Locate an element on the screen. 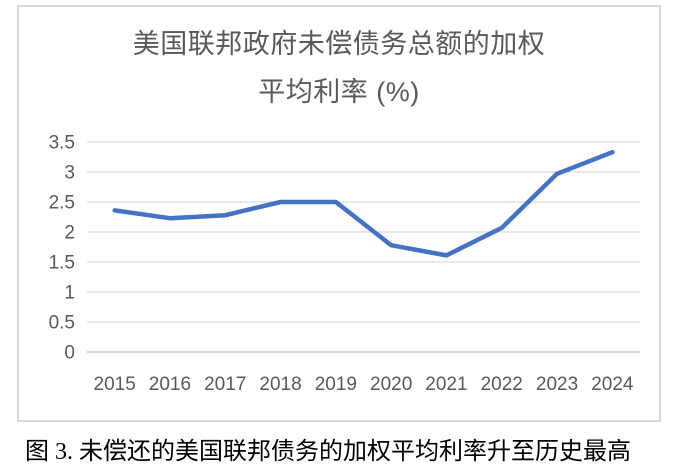  y-tick-label: 2.5 is located at coordinates (62, 203).